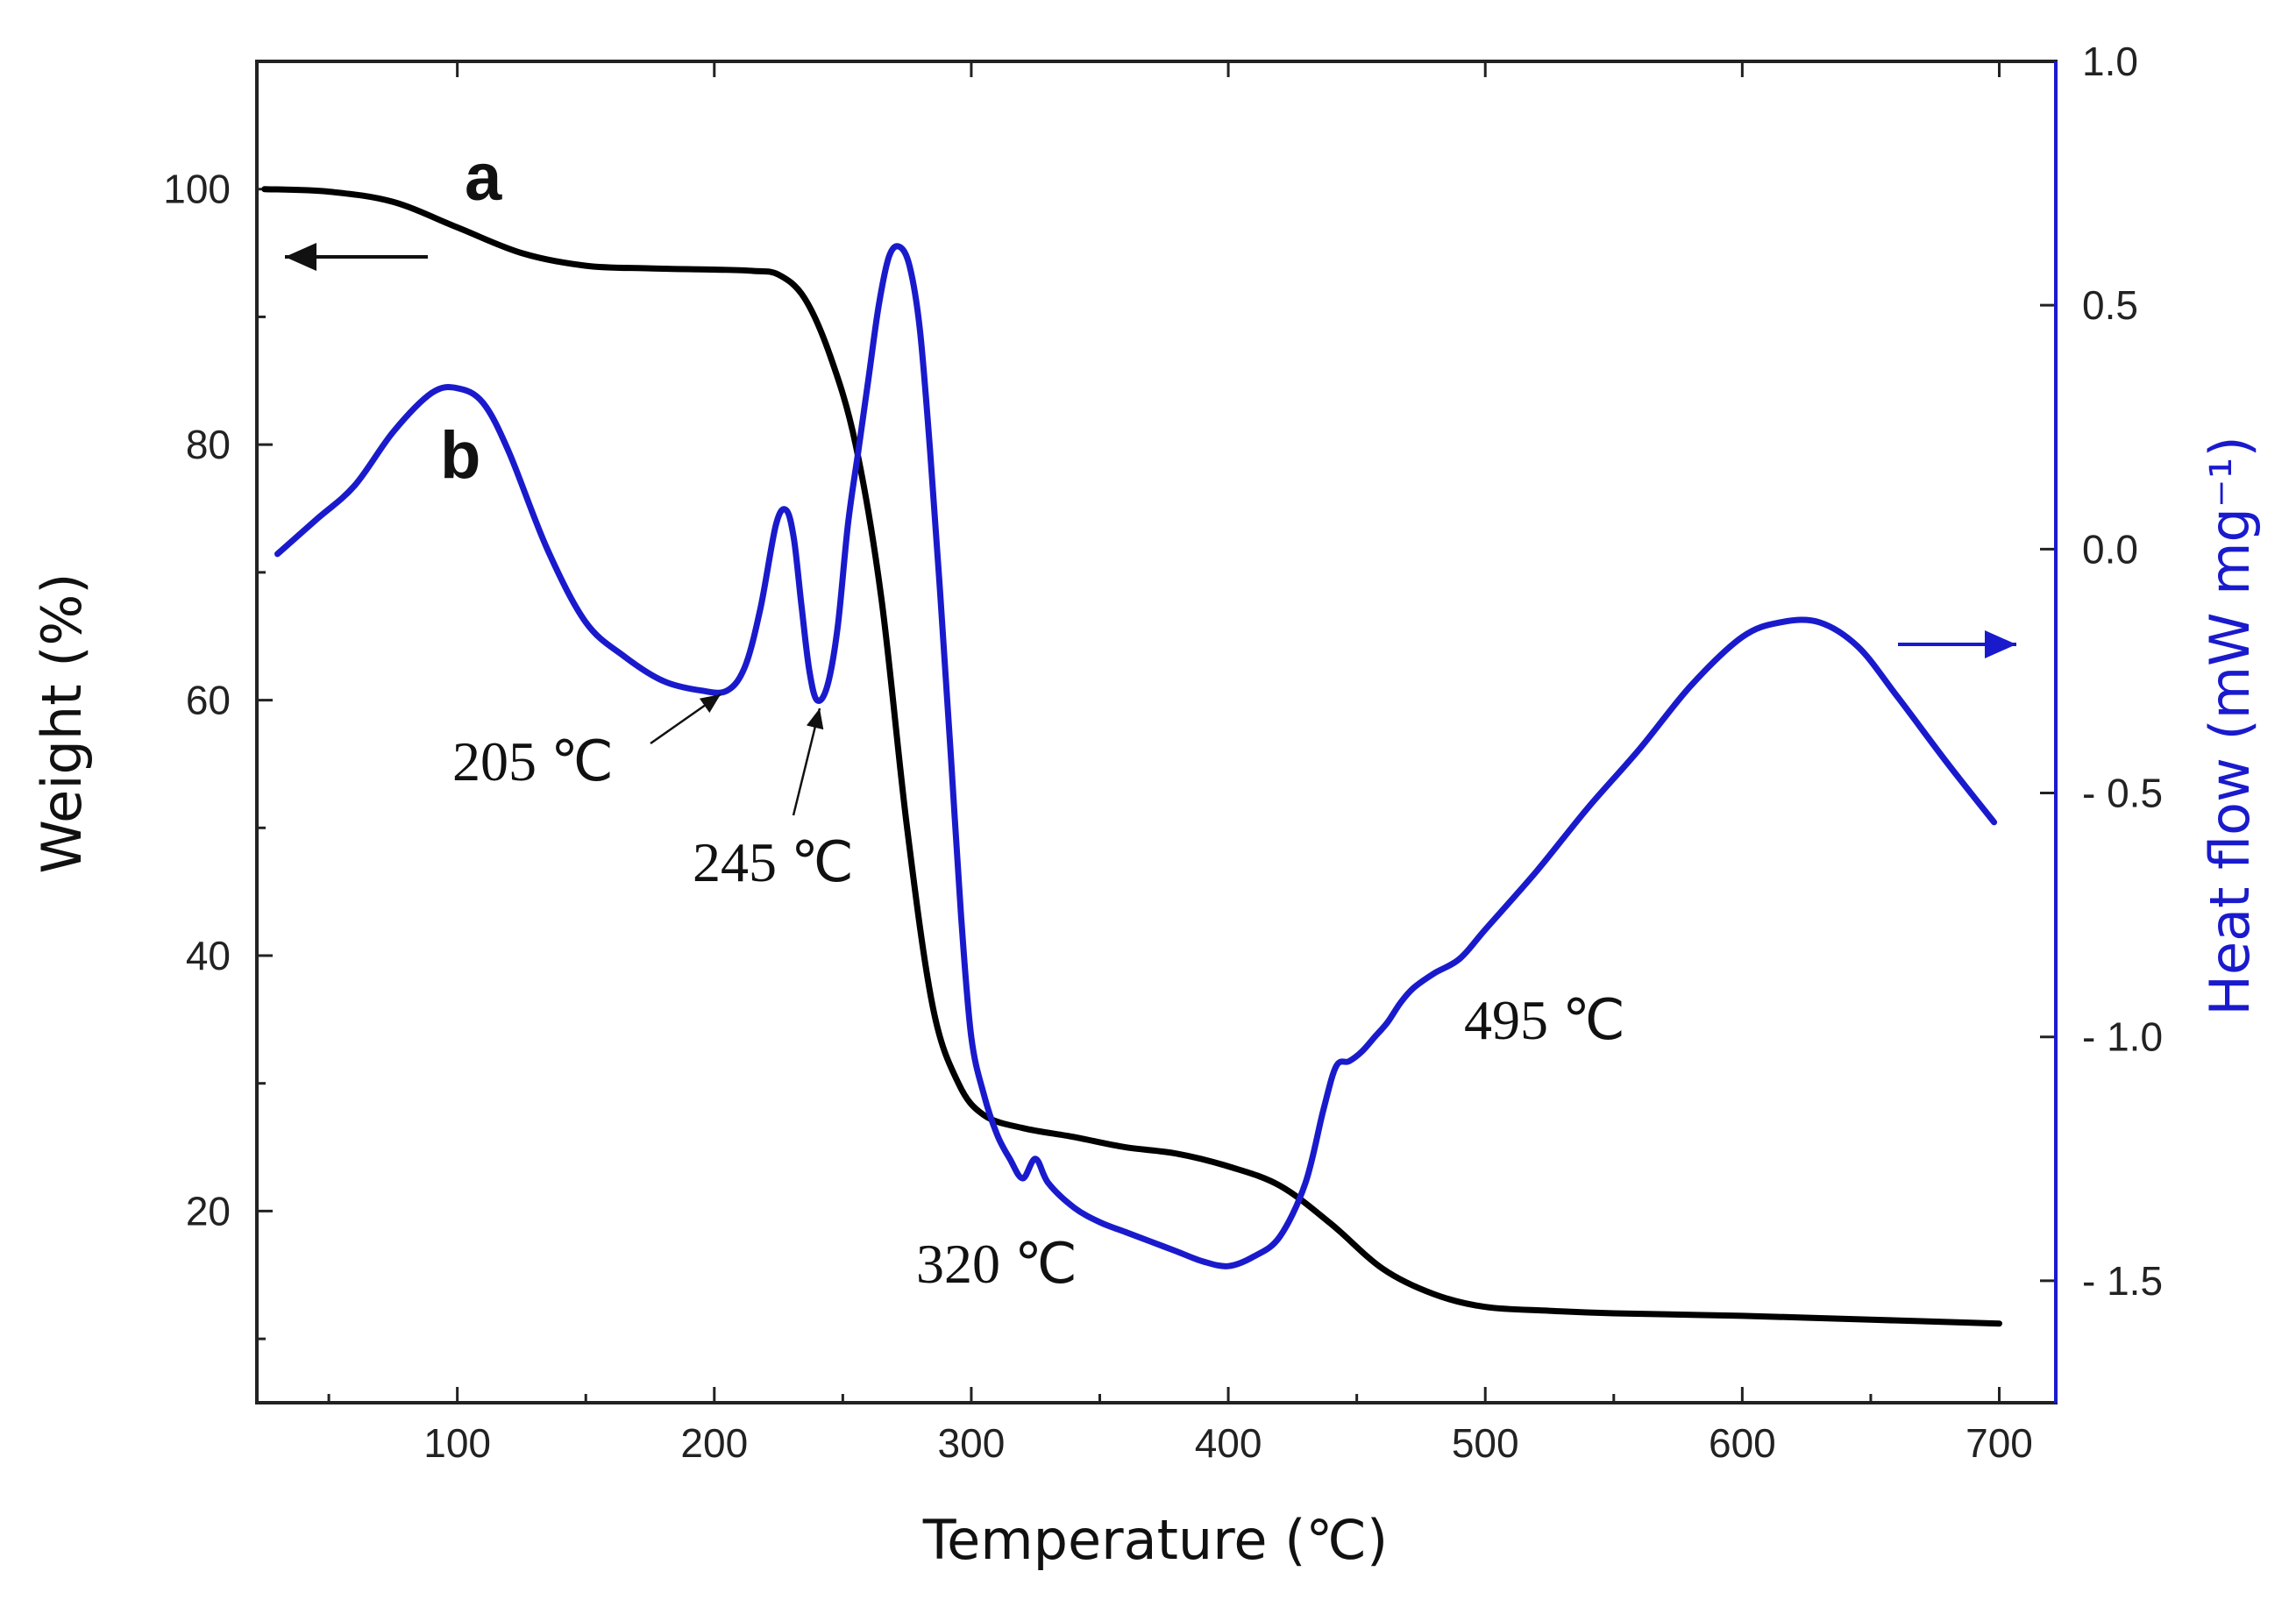 This screenshot has width=2296, height=1607. Describe the element at coordinates (2230, 726) in the screenshot. I see `right-axis-title: Heat flow (mW mg⁻¹)` at that location.